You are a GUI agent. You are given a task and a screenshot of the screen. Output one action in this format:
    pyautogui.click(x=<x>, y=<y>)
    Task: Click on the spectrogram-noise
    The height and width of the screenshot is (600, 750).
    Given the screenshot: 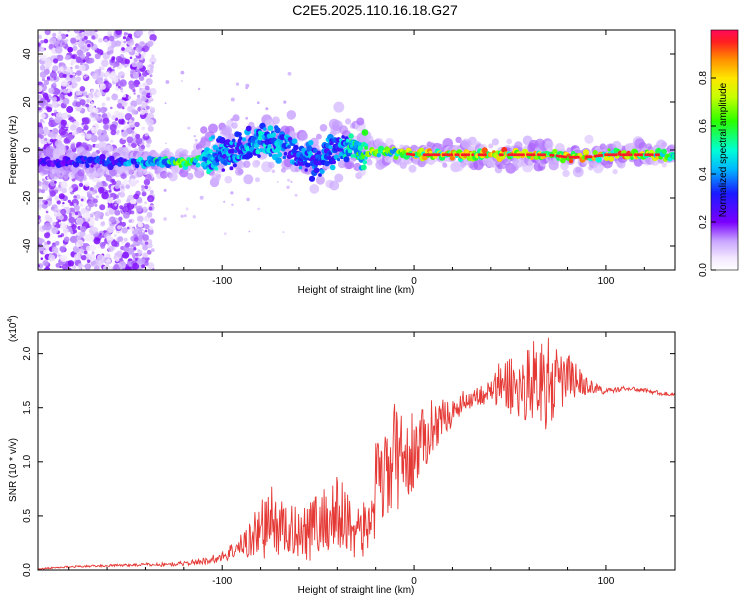 What is the action you would take?
    pyautogui.click(x=169, y=150)
    